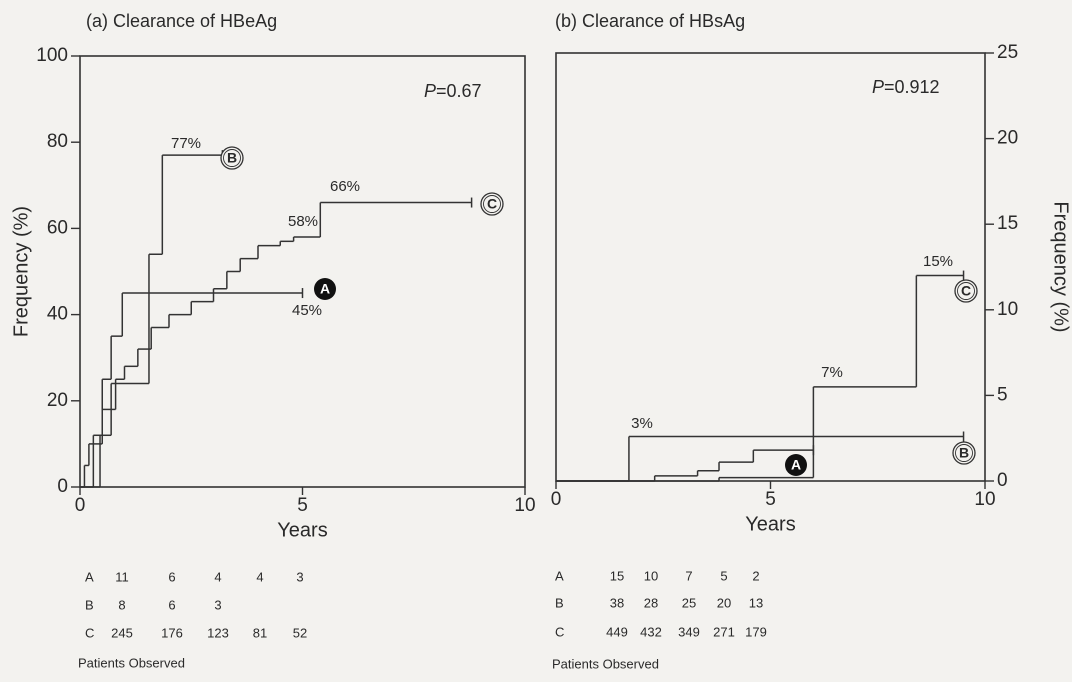 The width and height of the screenshot is (1072, 682). What do you see at coordinates (689, 602) in the screenshot?
I see `risk-count: 25` at bounding box center [689, 602].